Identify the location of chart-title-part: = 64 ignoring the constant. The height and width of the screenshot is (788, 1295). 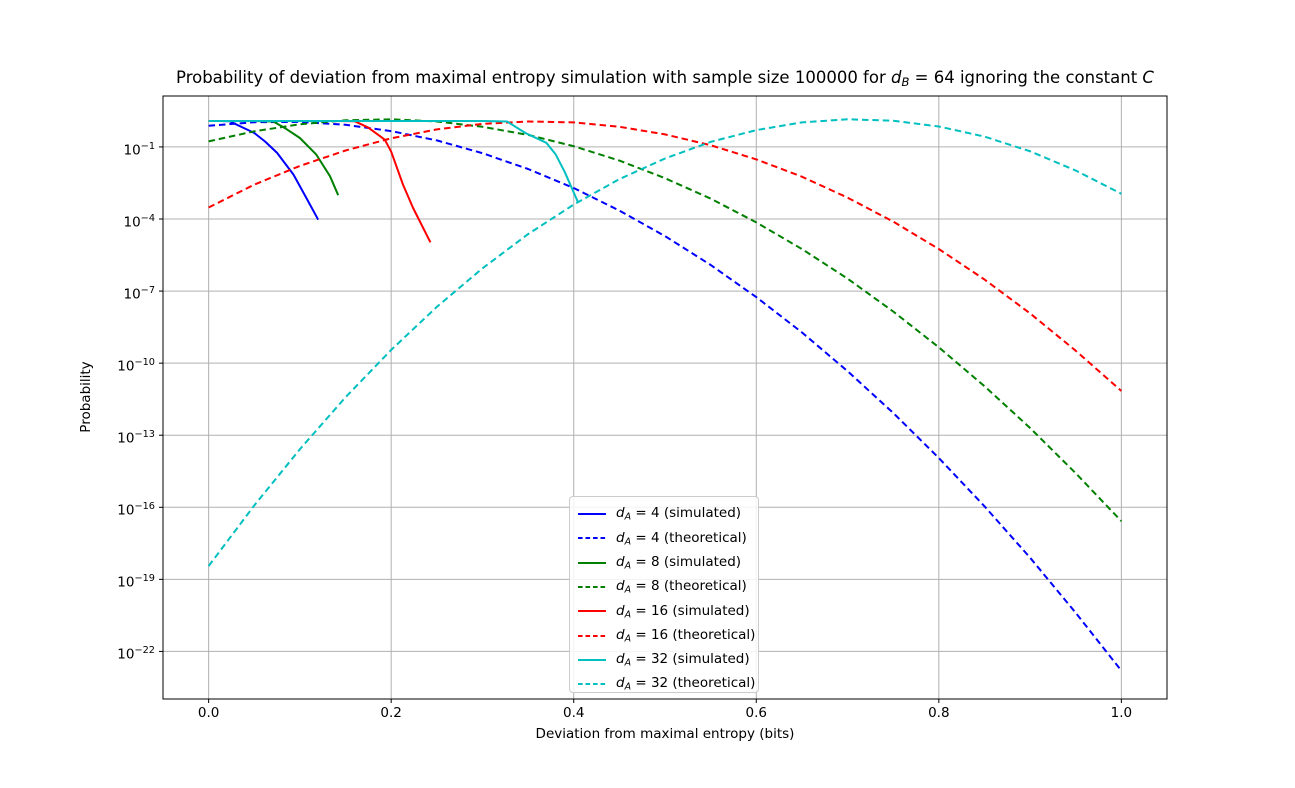
(1026, 77).